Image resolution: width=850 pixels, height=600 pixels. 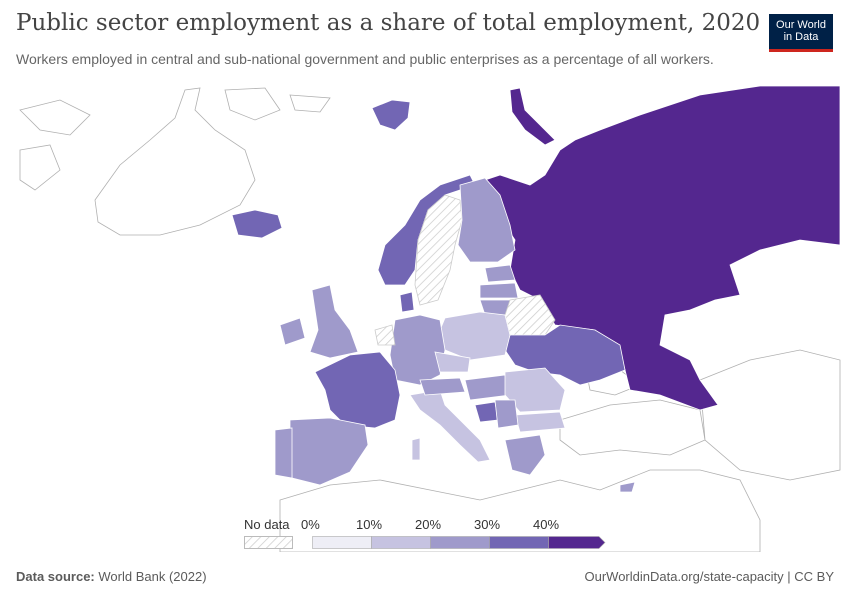 What do you see at coordinates (55, 576) in the screenshot?
I see `data-source-label: Data source:` at bounding box center [55, 576].